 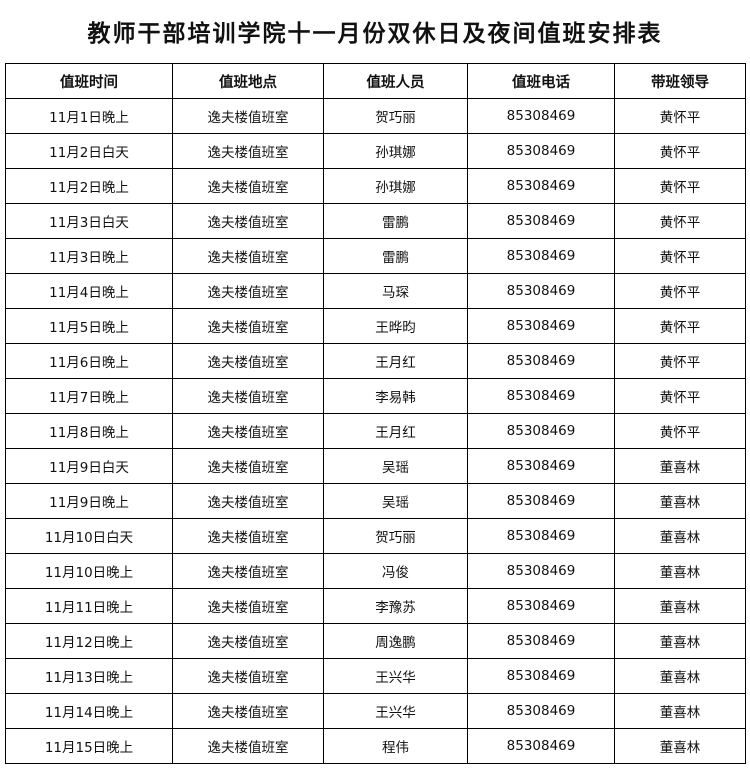 I want to click on cell-duty-time: 11月4日晚上, so click(x=89, y=291).